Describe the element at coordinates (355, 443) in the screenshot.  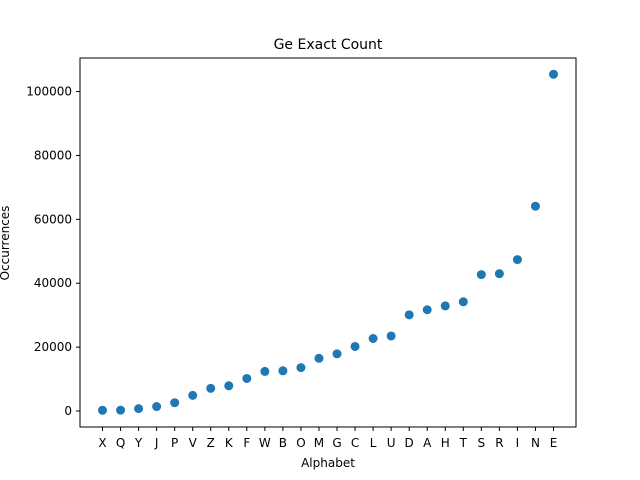
I see `x-tick-label: C` at that location.